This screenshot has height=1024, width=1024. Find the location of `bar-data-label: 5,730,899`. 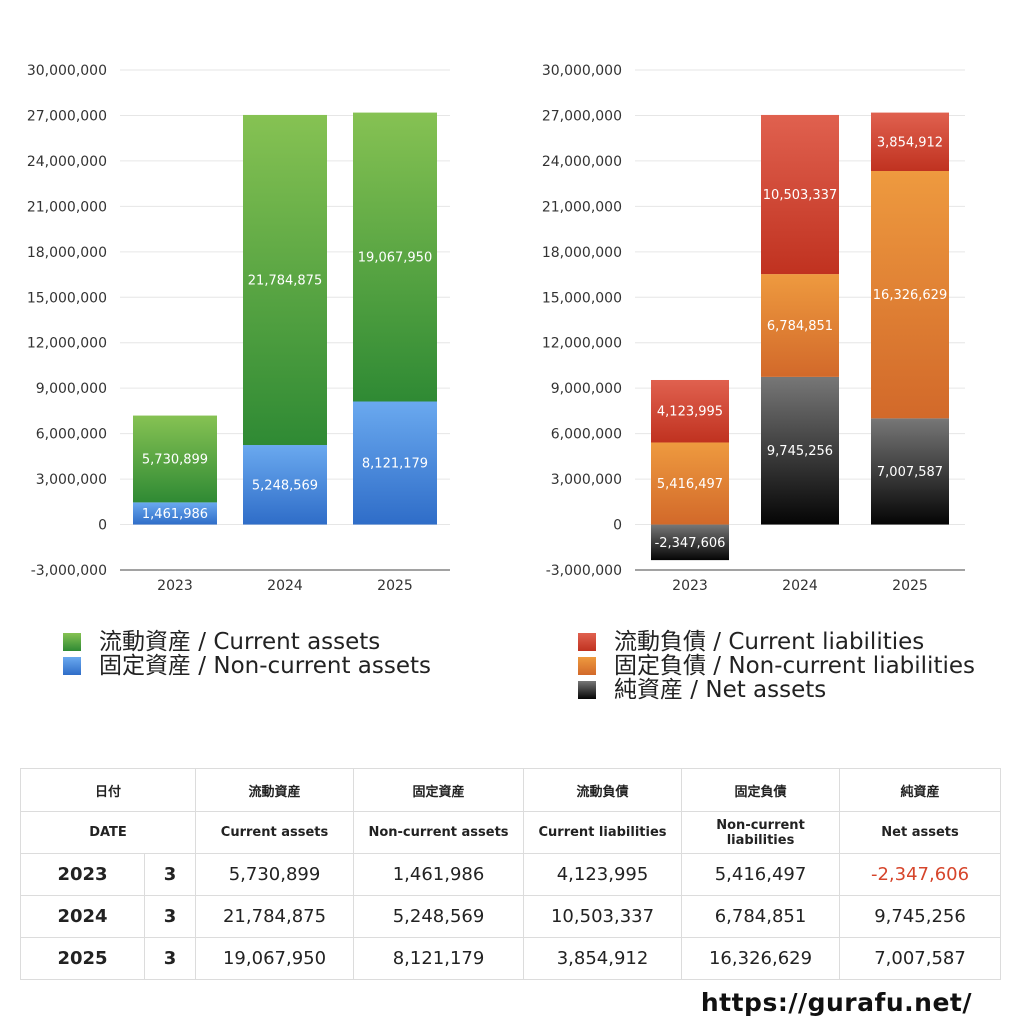

bar-data-label: 5,730,899 is located at coordinates (175, 459).